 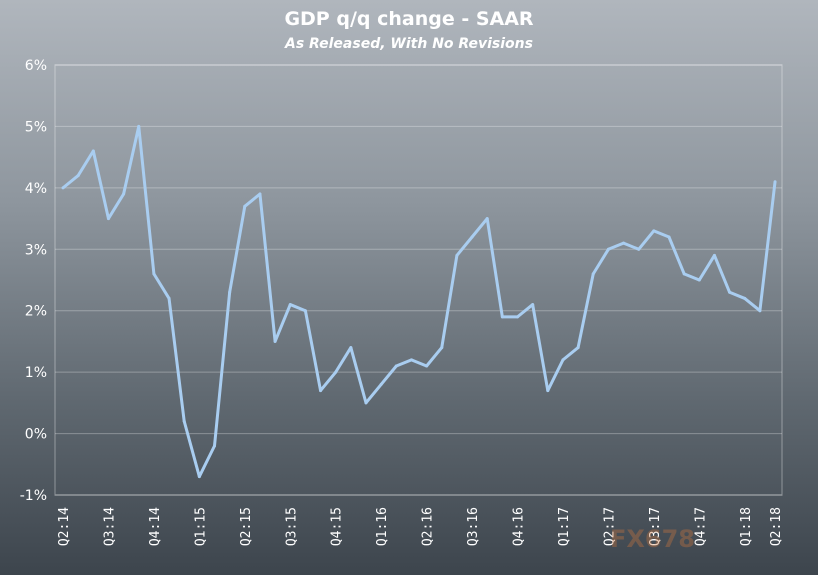 I want to click on x-tick-label: Q3:16, so click(x=473, y=526).